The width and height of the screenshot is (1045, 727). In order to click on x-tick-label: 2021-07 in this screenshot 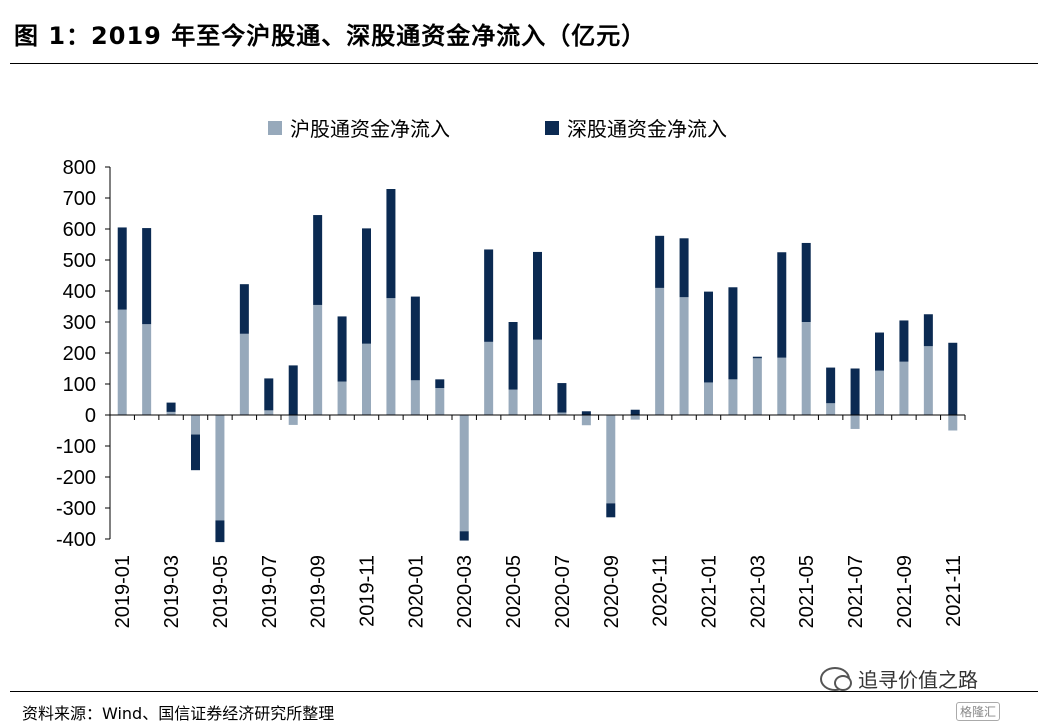, I will do `click(856, 591)`.